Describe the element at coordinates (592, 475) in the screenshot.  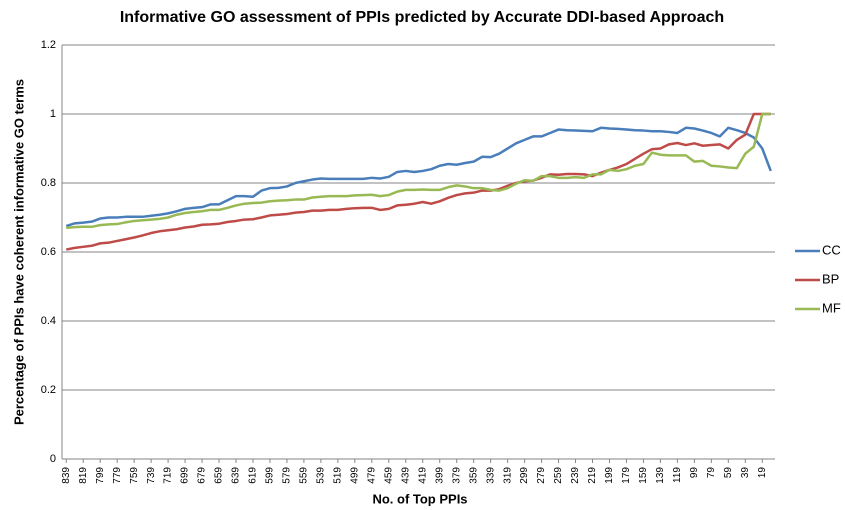
I see `x-tick-label: 219` at that location.